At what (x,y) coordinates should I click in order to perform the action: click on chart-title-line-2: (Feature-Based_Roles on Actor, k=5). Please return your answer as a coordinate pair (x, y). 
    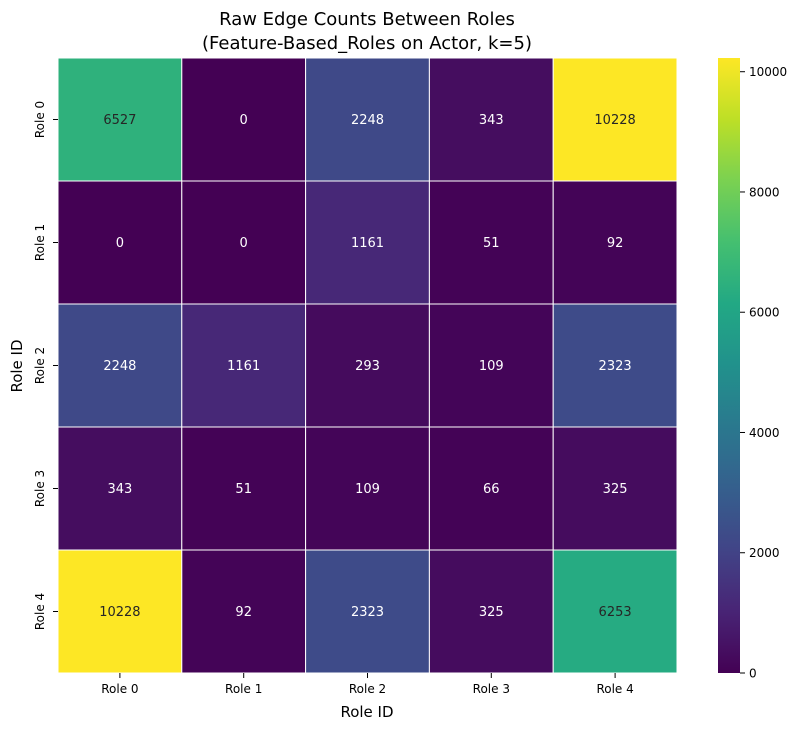
    Looking at the image, I should click on (367, 43).